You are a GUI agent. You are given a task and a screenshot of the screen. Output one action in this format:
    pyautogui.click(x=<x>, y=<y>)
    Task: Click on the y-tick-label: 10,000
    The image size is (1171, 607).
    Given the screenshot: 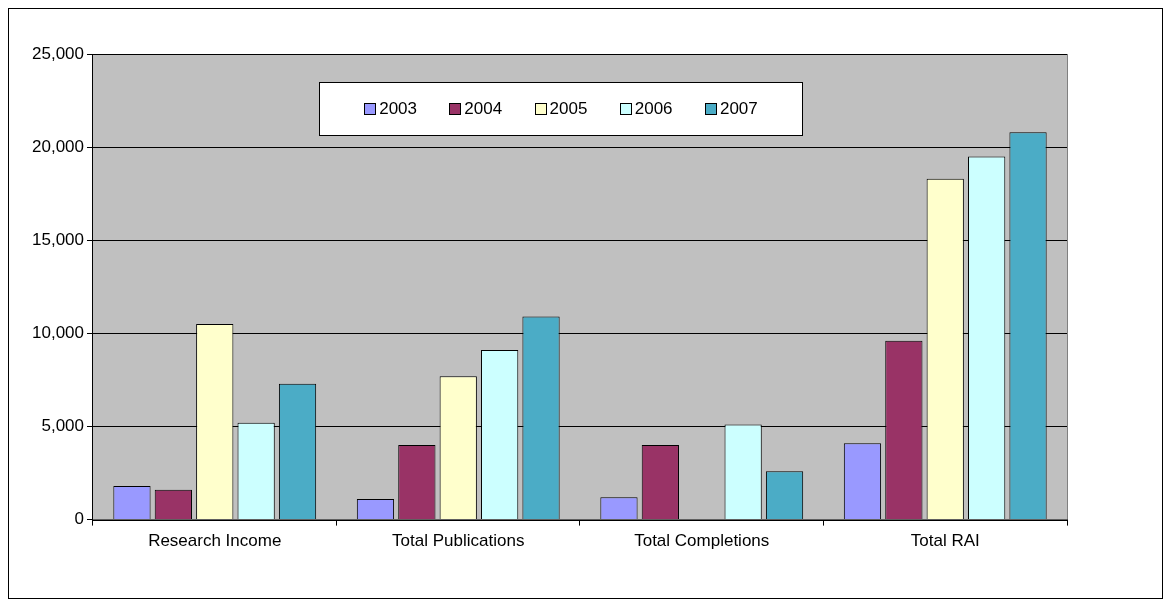 What is the action you would take?
    pyautogui.click(x=58, y=333)
    